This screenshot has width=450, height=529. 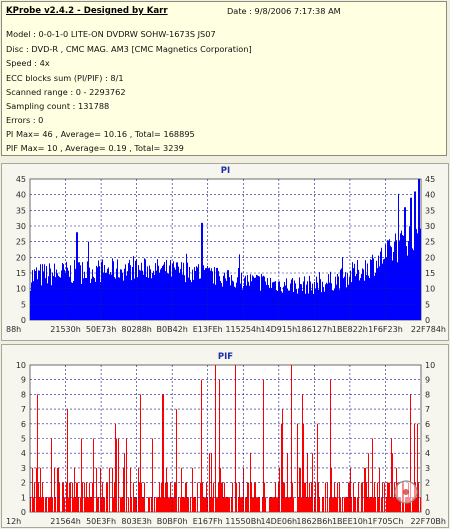 What do you see at coordinates (21, 226) in the screenshot?
I see `y-tick-label-left: 30` at bounding box center [21, 226].